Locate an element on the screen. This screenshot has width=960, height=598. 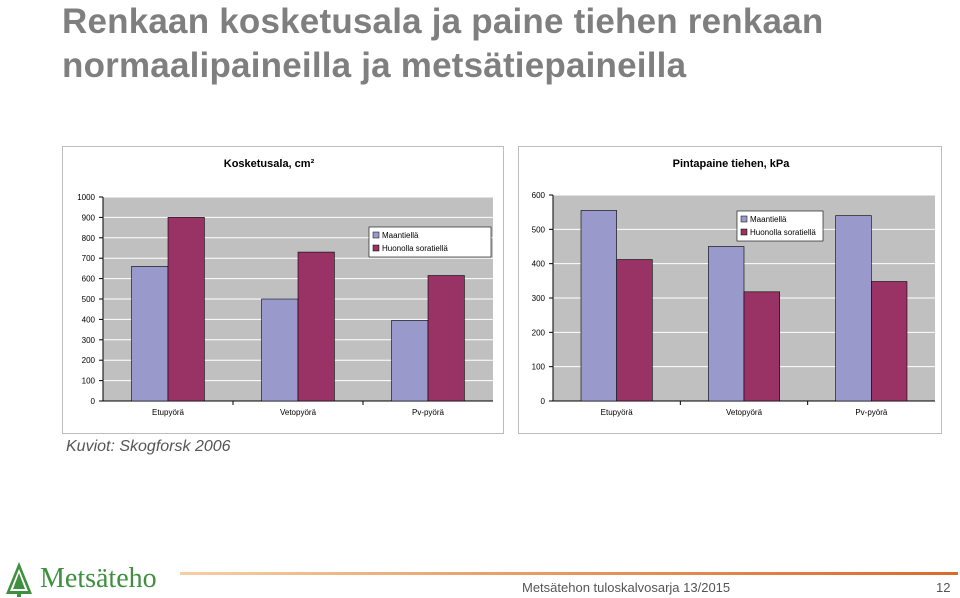
logo-wordmark: Metsäteho is located at coordinates (98, 578).